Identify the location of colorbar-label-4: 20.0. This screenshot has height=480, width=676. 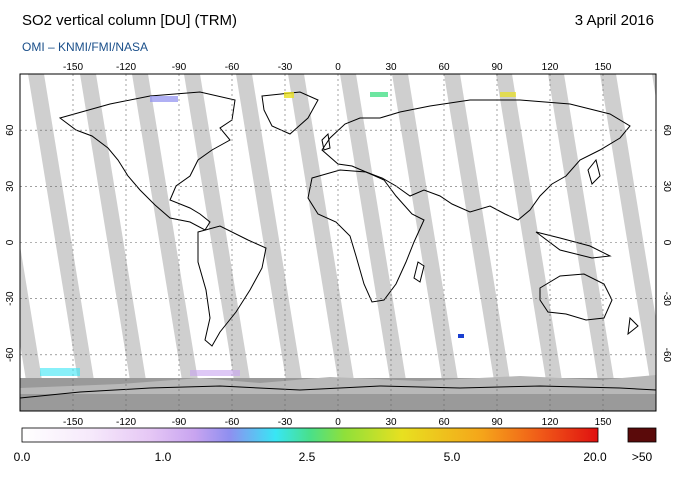
(595, 457).